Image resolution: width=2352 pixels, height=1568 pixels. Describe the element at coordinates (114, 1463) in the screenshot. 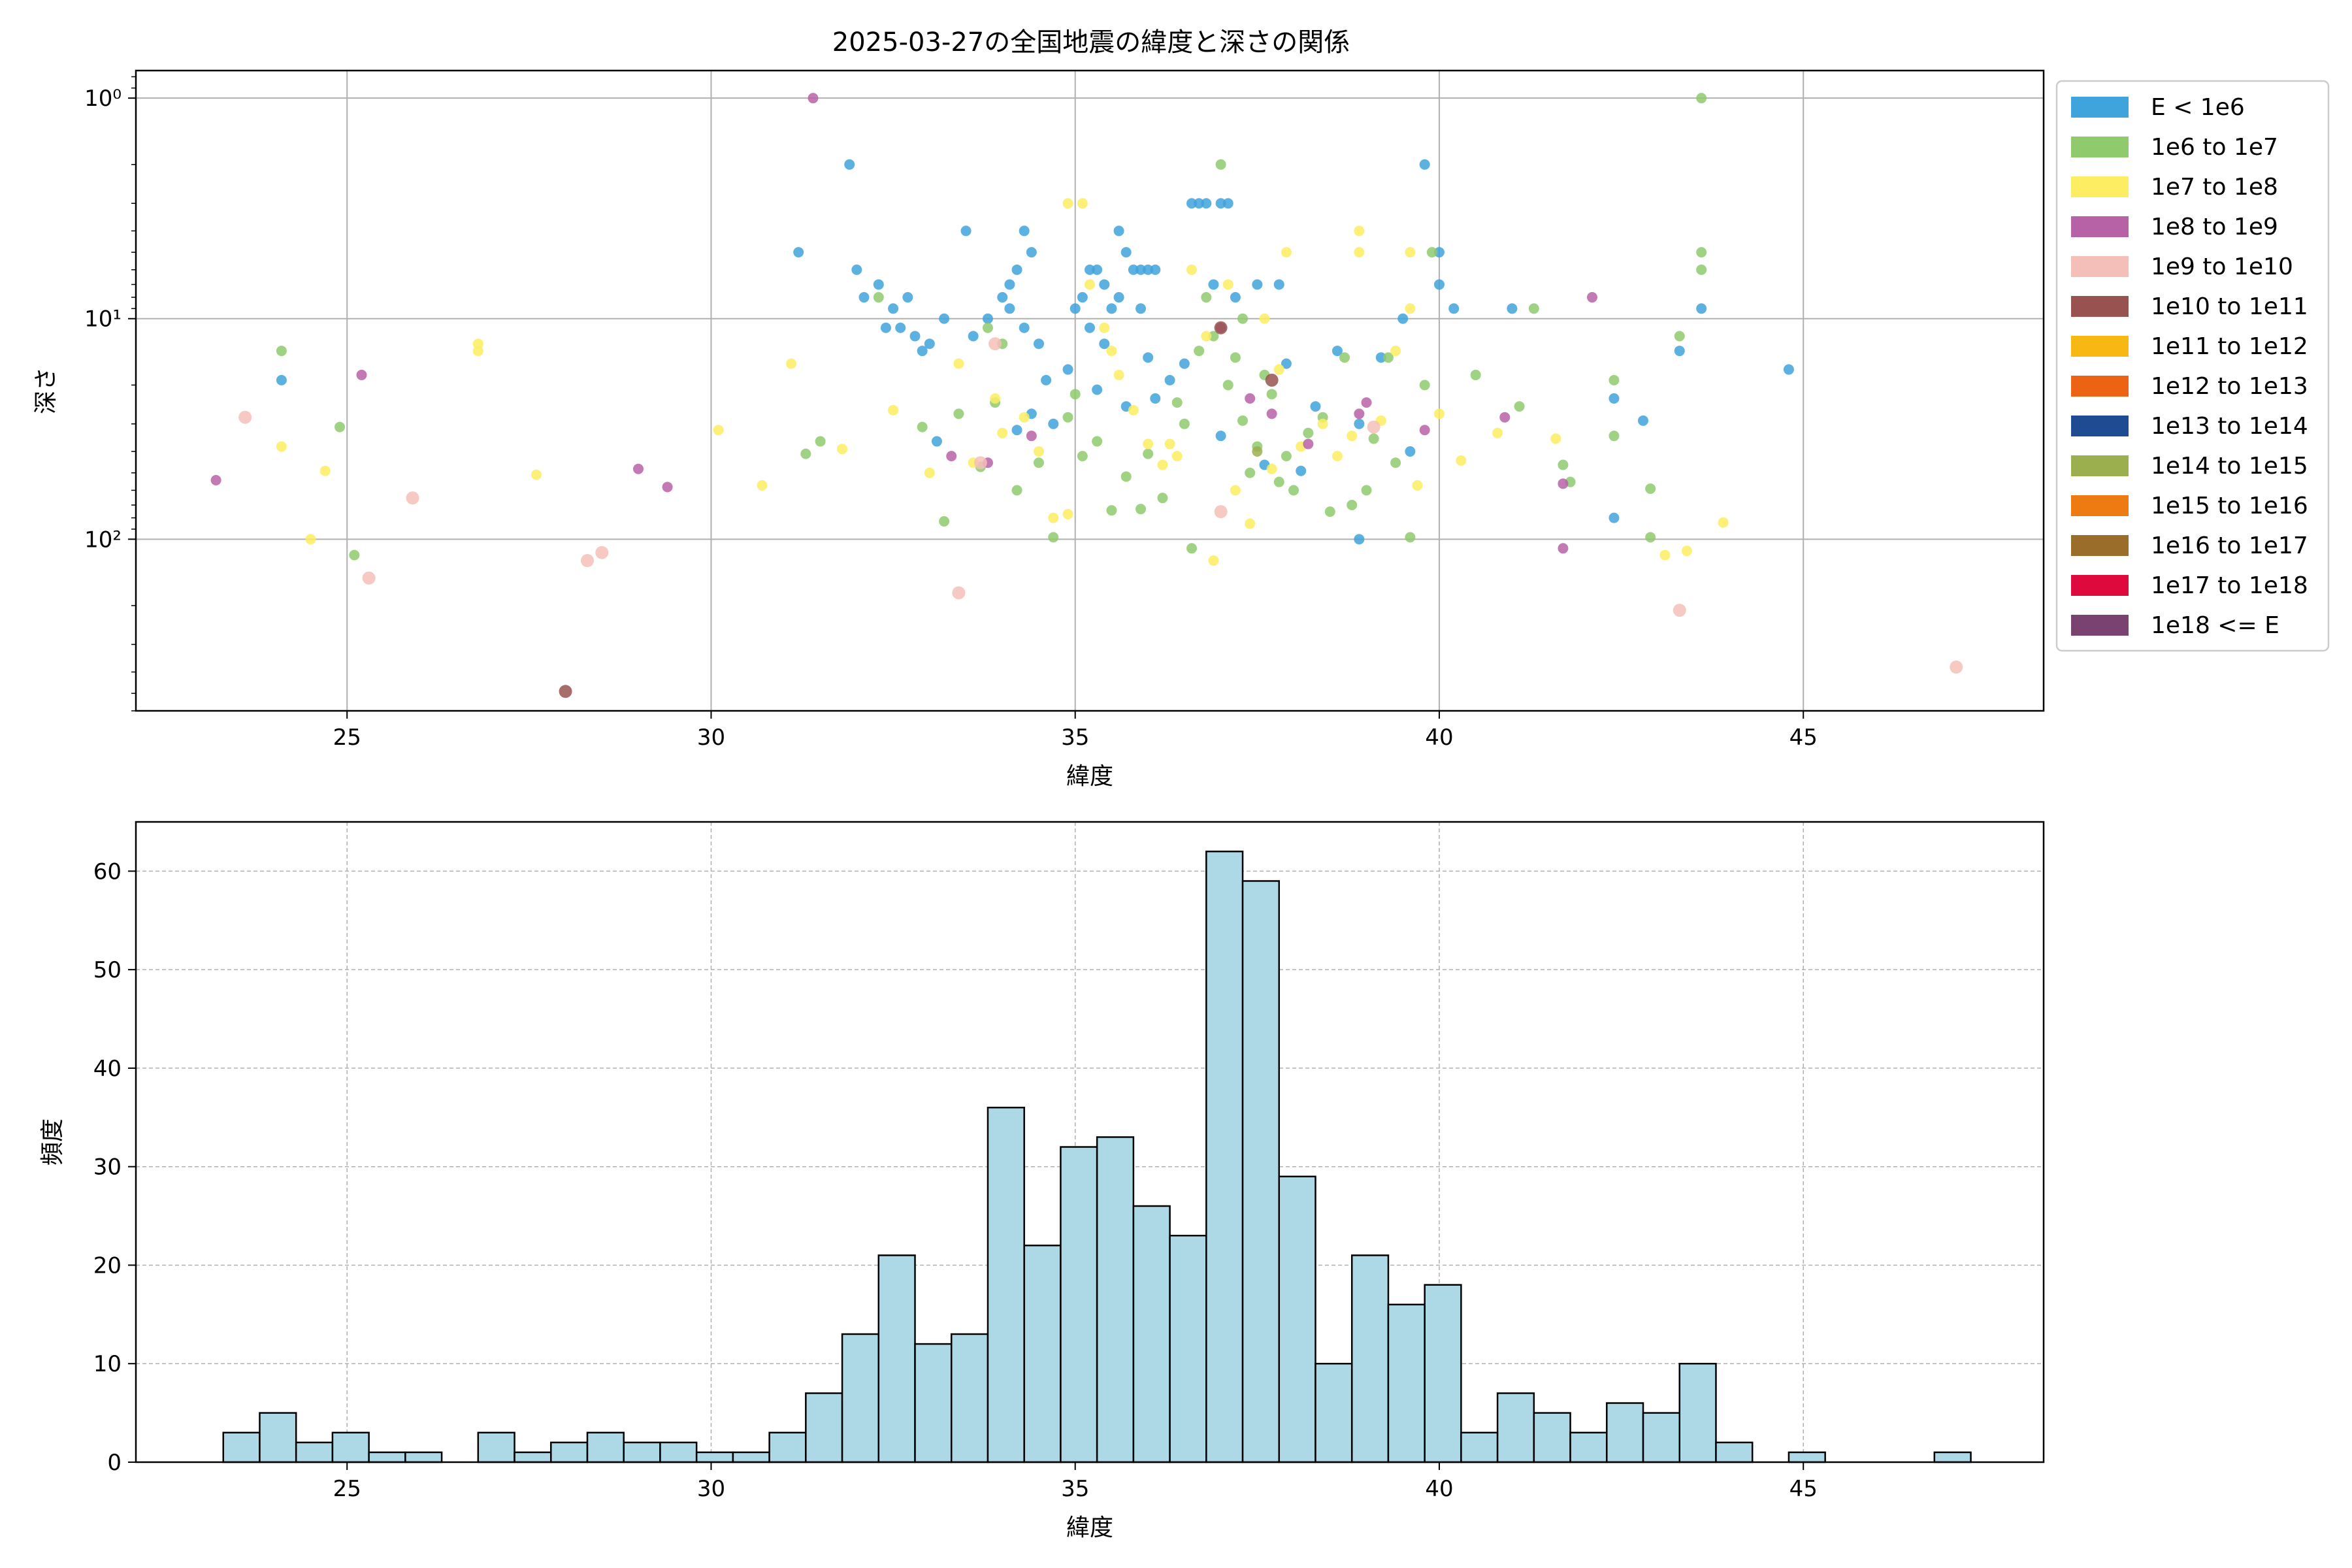

I see `histogram-y-tick-label: 0` at that location.